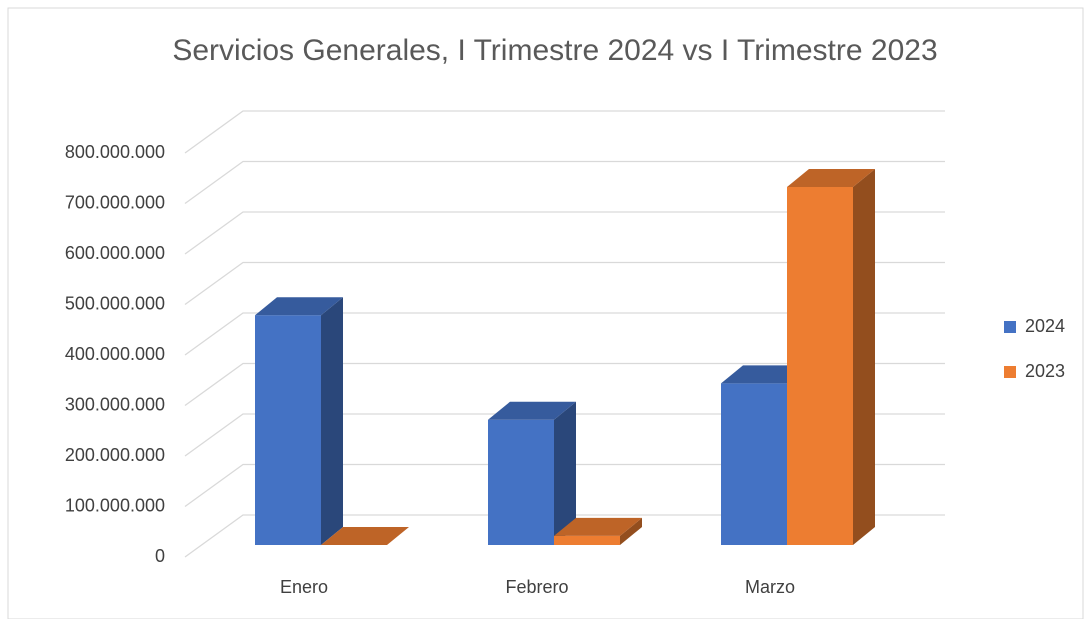  I want to click on y-tick-label: 400.000.000, so click(115, 354).